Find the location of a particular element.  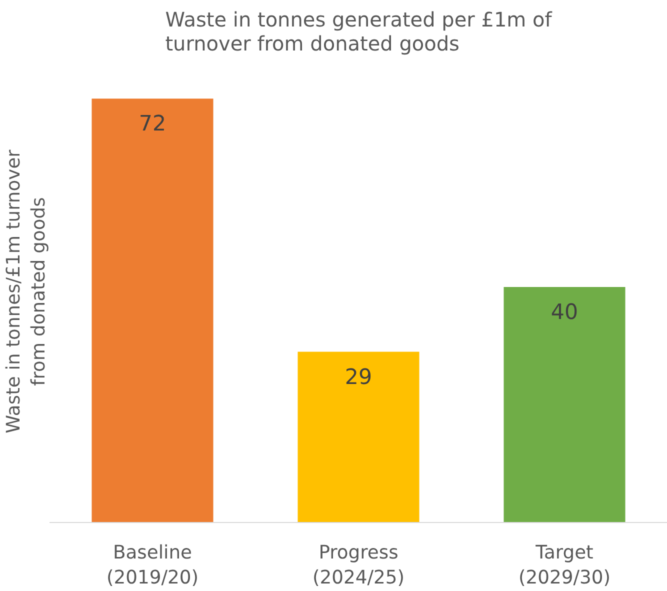

data-label: 72 is located at coordinates (152, 124).